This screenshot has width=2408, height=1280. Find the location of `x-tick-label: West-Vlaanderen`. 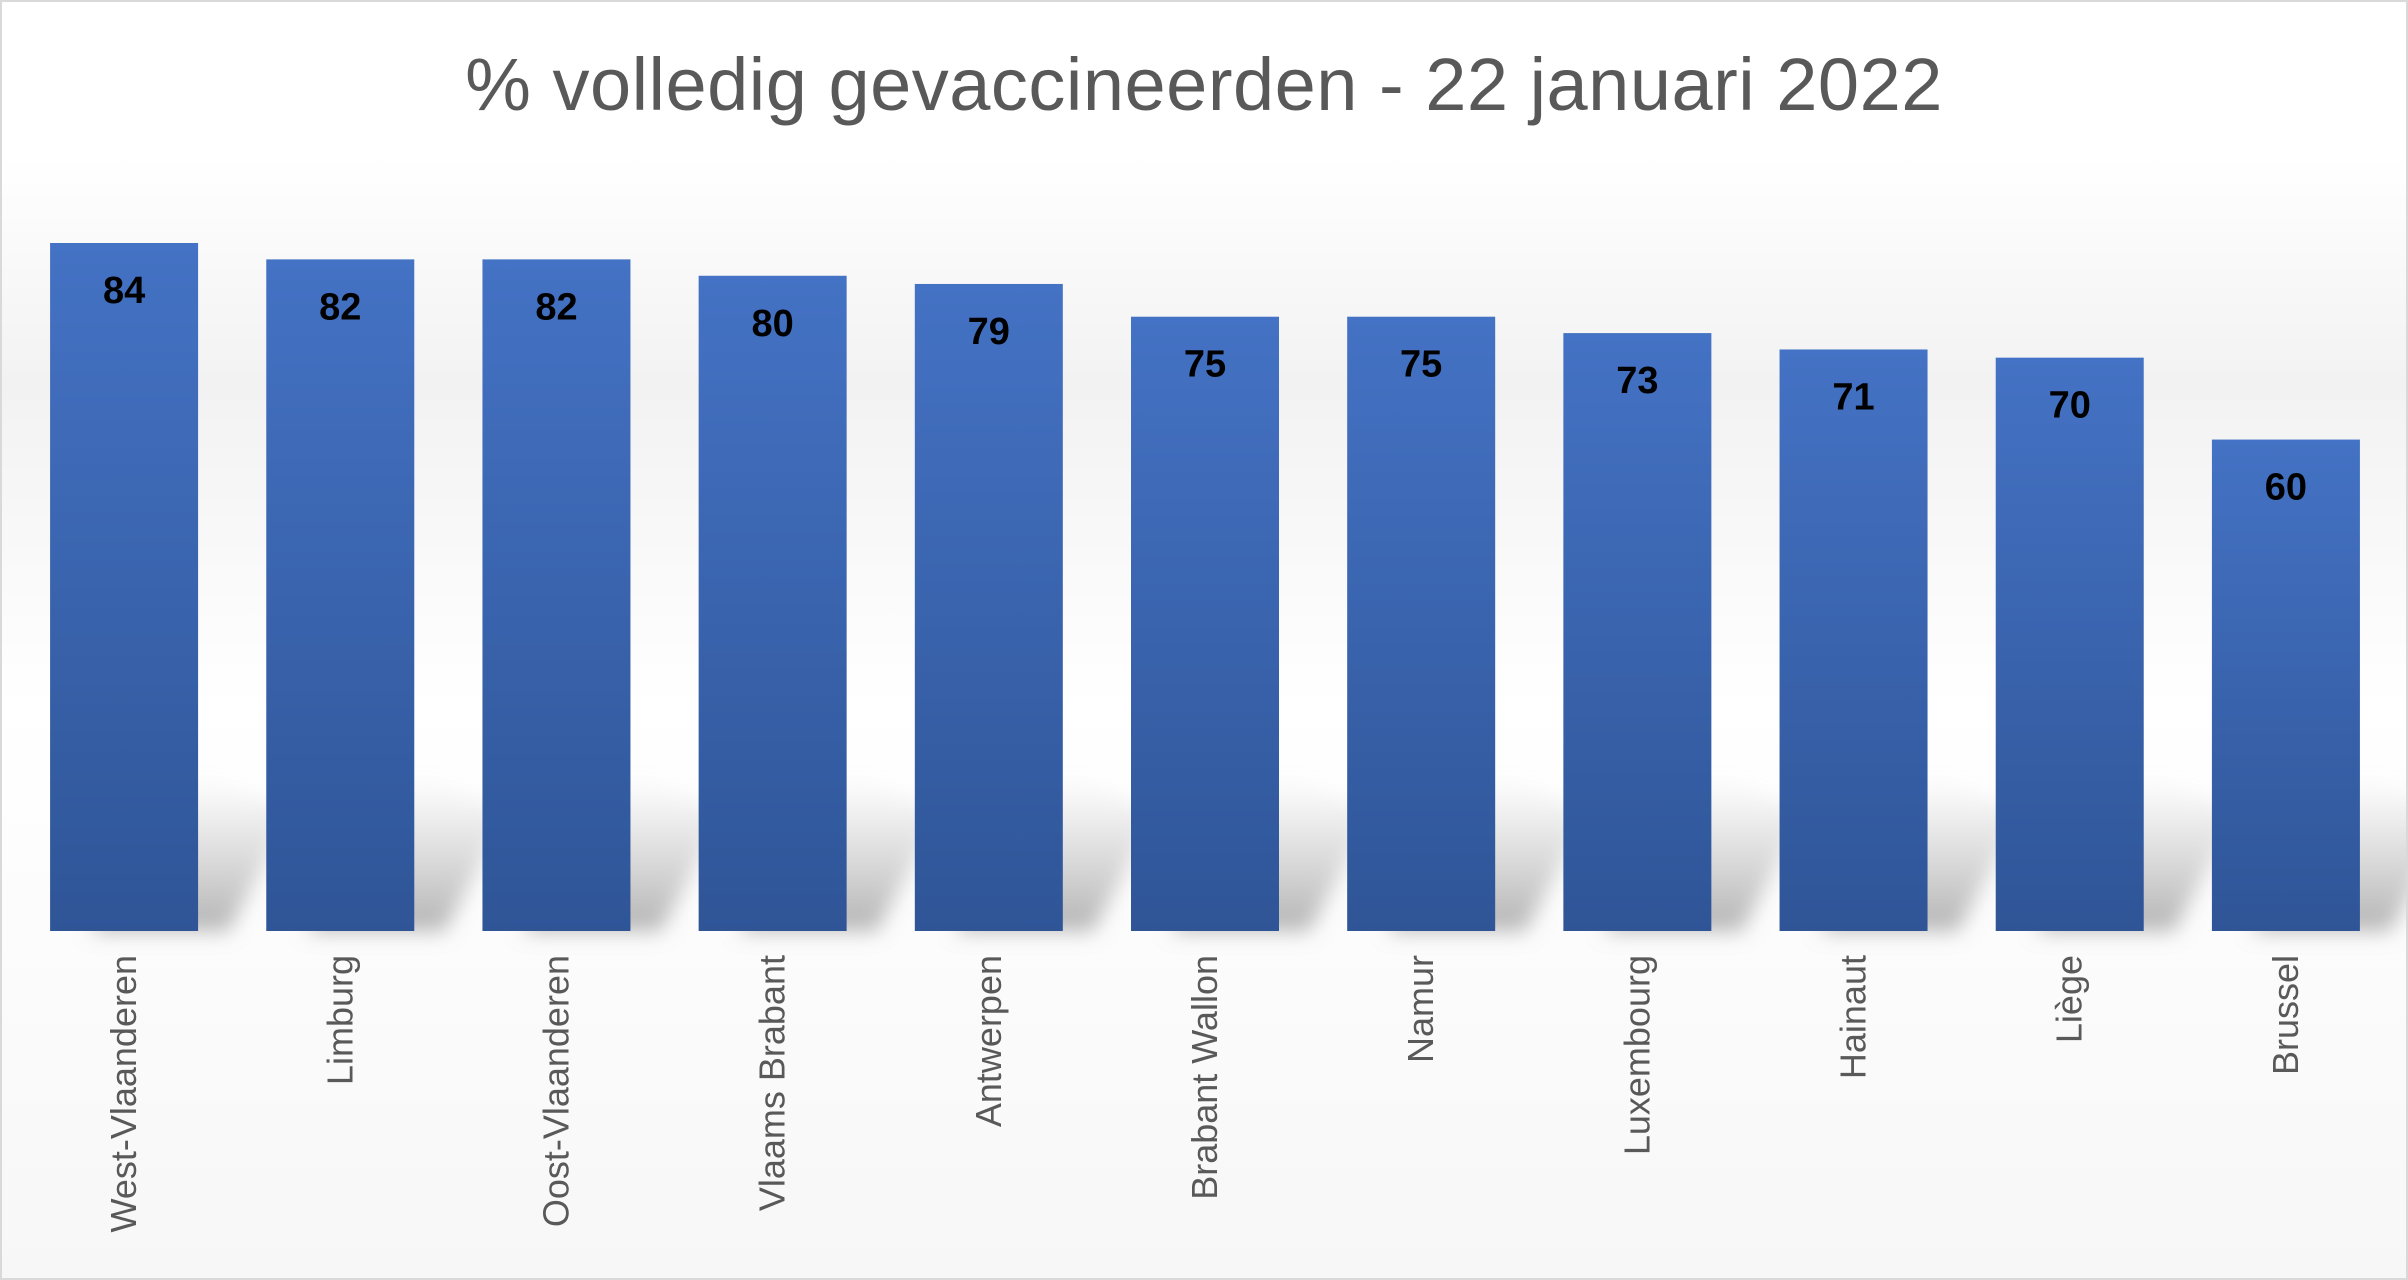

x-tick-label: West-Vlaanderen is located at coordinates (123, 1094).